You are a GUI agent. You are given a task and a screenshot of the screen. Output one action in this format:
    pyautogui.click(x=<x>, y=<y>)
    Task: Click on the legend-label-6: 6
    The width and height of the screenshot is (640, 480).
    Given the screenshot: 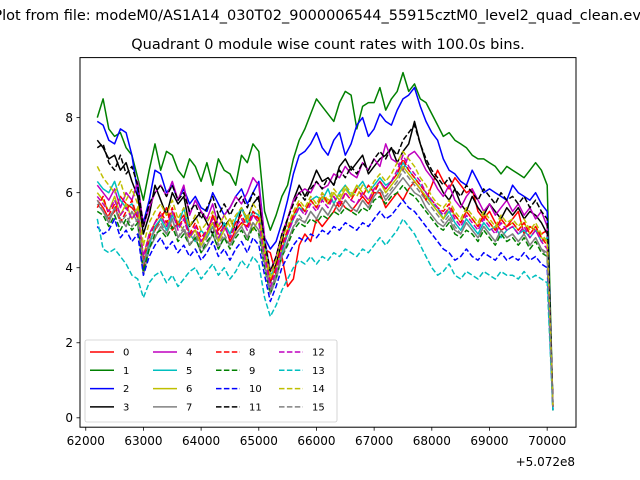 What is the action you would take?
    pyautogui.click(x=189, y=389)
    